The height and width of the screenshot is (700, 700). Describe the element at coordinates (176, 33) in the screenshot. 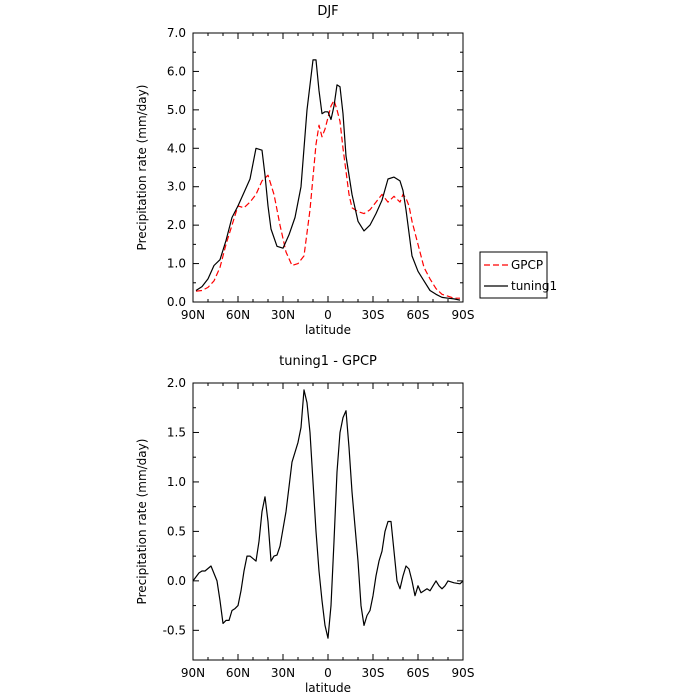

I see `y-tick-label: 7.0` at that location.